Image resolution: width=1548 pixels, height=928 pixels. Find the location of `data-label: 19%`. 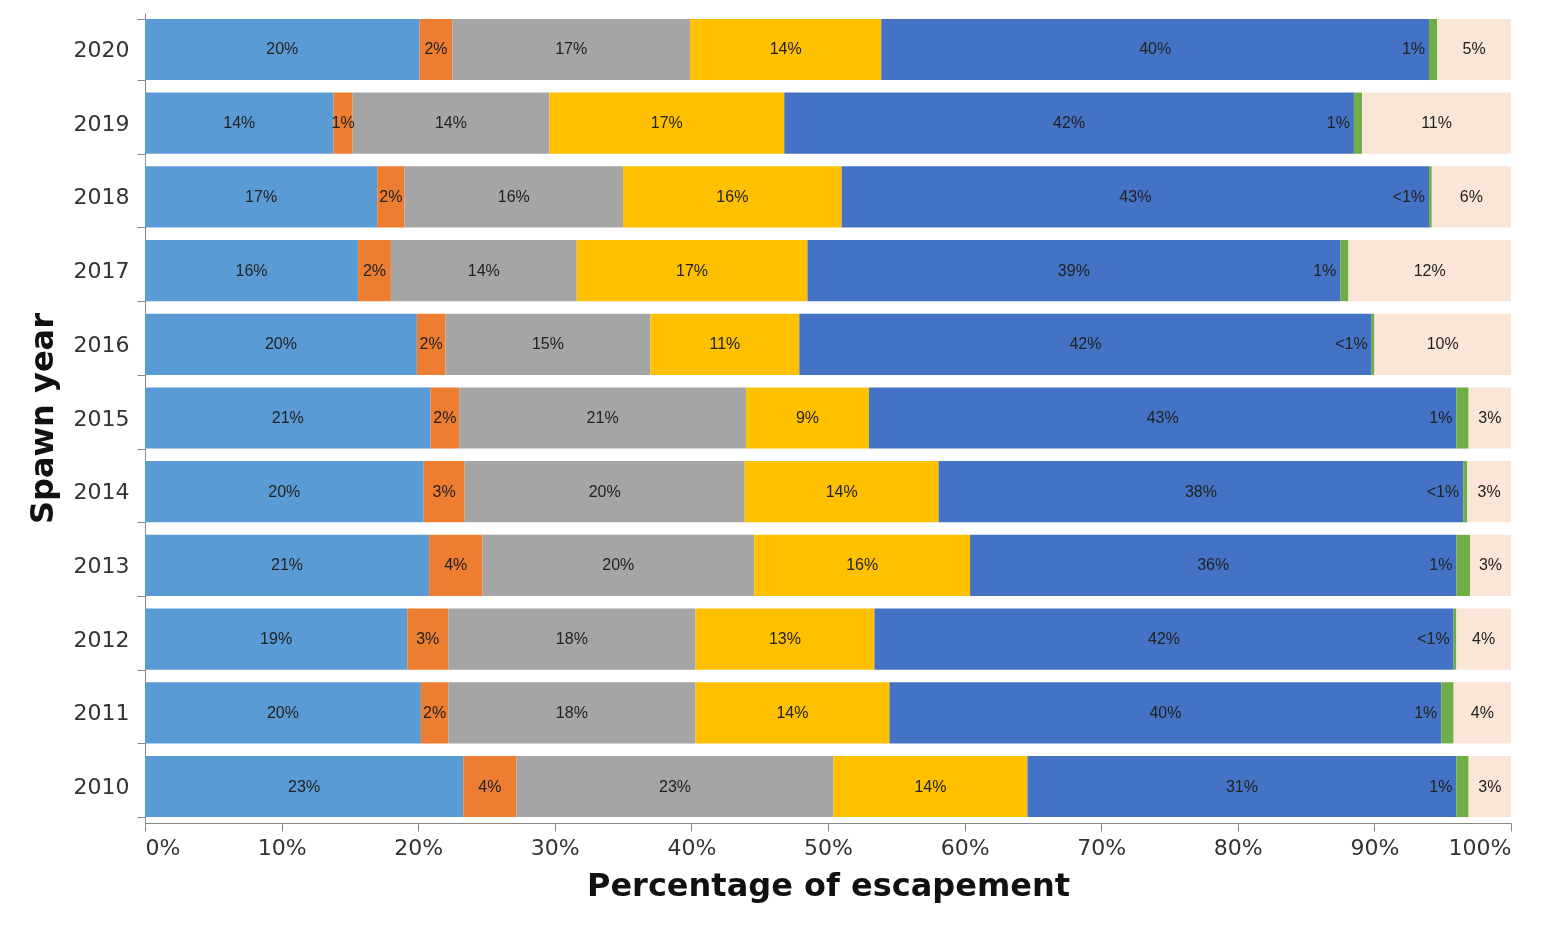

data-label: 19% is located at coordinates (276, 639).